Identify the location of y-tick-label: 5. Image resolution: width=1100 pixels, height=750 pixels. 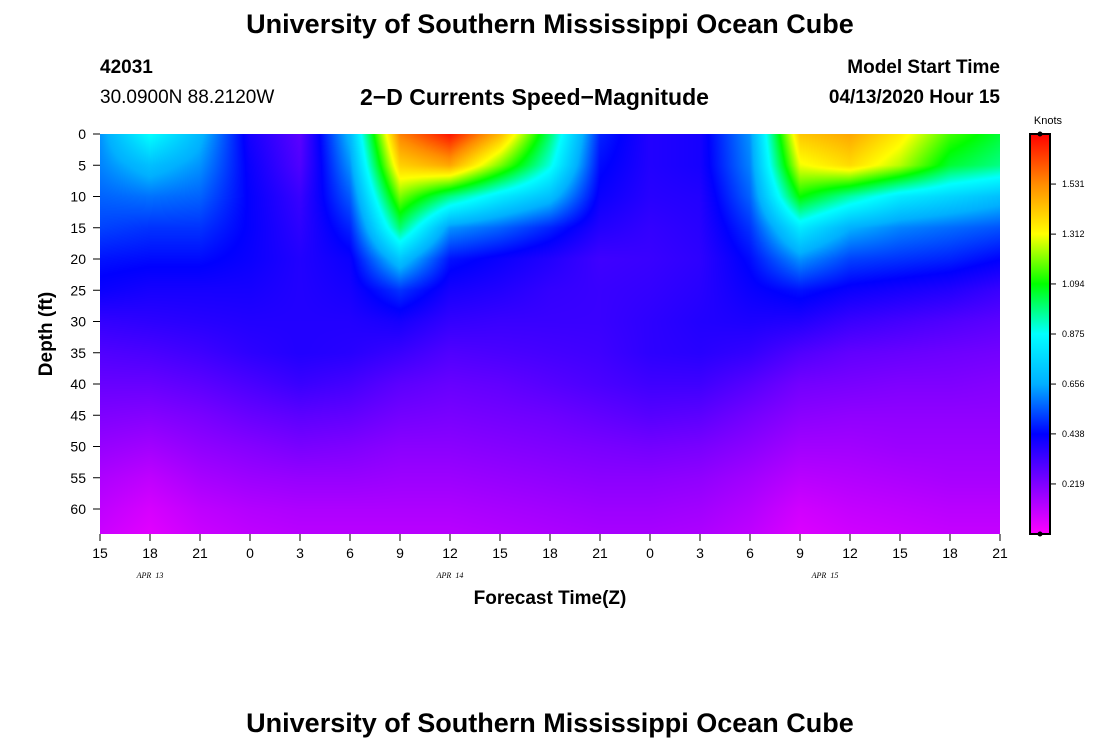
(82, 165).